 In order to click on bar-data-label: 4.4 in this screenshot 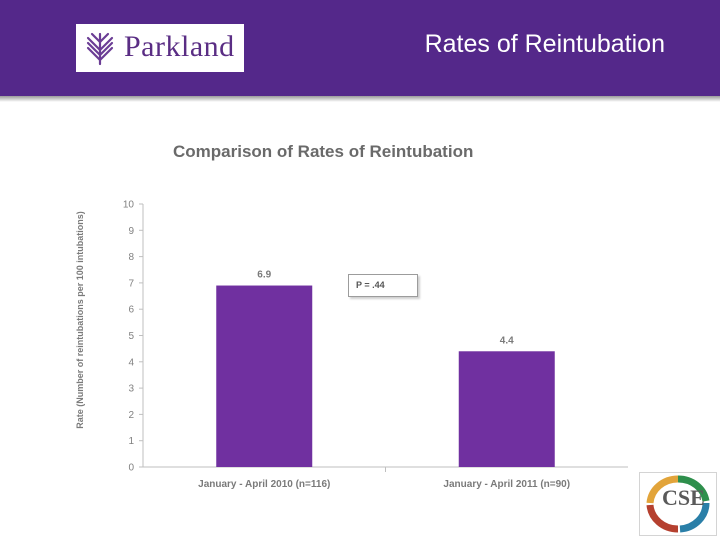, I will do `click(507, 340)`.